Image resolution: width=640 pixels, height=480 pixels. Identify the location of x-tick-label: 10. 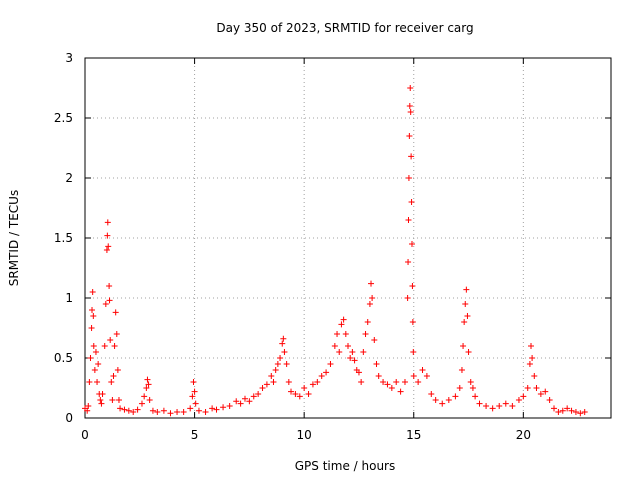
(304, 435).